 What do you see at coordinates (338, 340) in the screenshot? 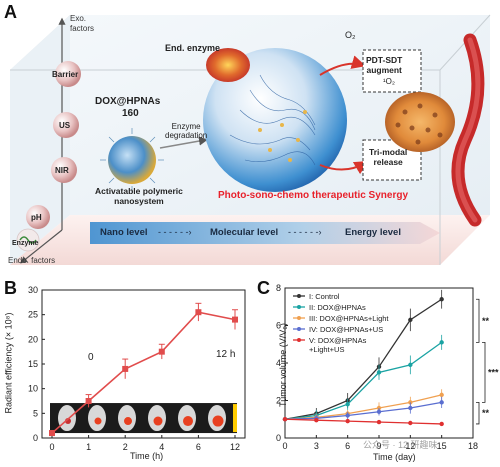
I see `legend-label: V: DOX@HPNAs` at bounding box center [338, 340].